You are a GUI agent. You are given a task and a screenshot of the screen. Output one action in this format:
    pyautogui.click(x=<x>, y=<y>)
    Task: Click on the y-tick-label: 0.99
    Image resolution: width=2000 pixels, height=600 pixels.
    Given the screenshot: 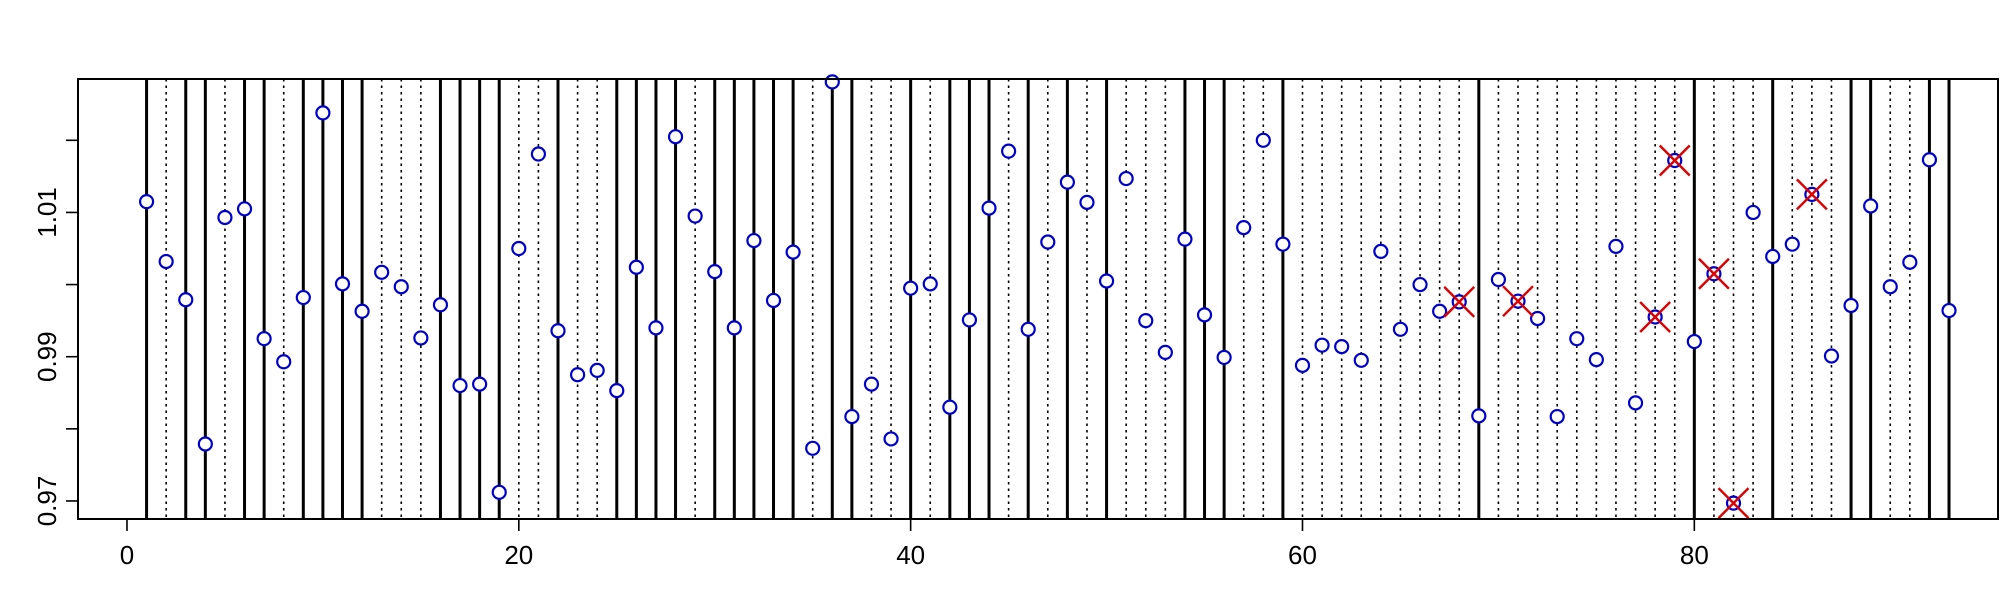 What is the action you would take?
    pyautogui.click(x=47, y=356)
    